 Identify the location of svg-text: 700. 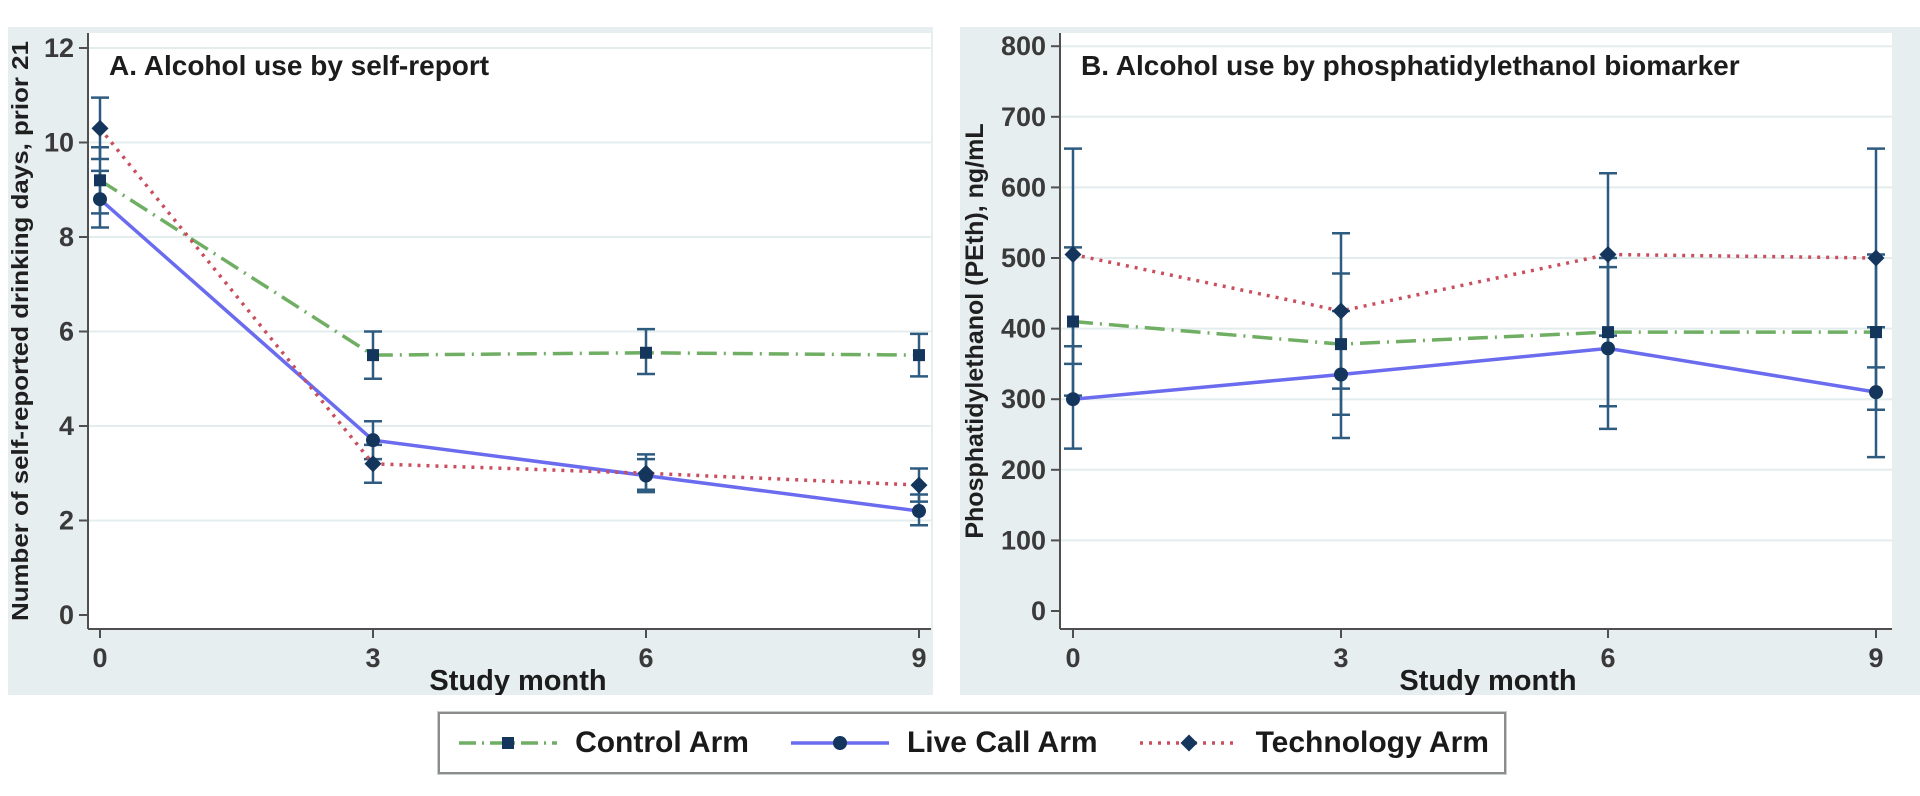
(1023, 117).